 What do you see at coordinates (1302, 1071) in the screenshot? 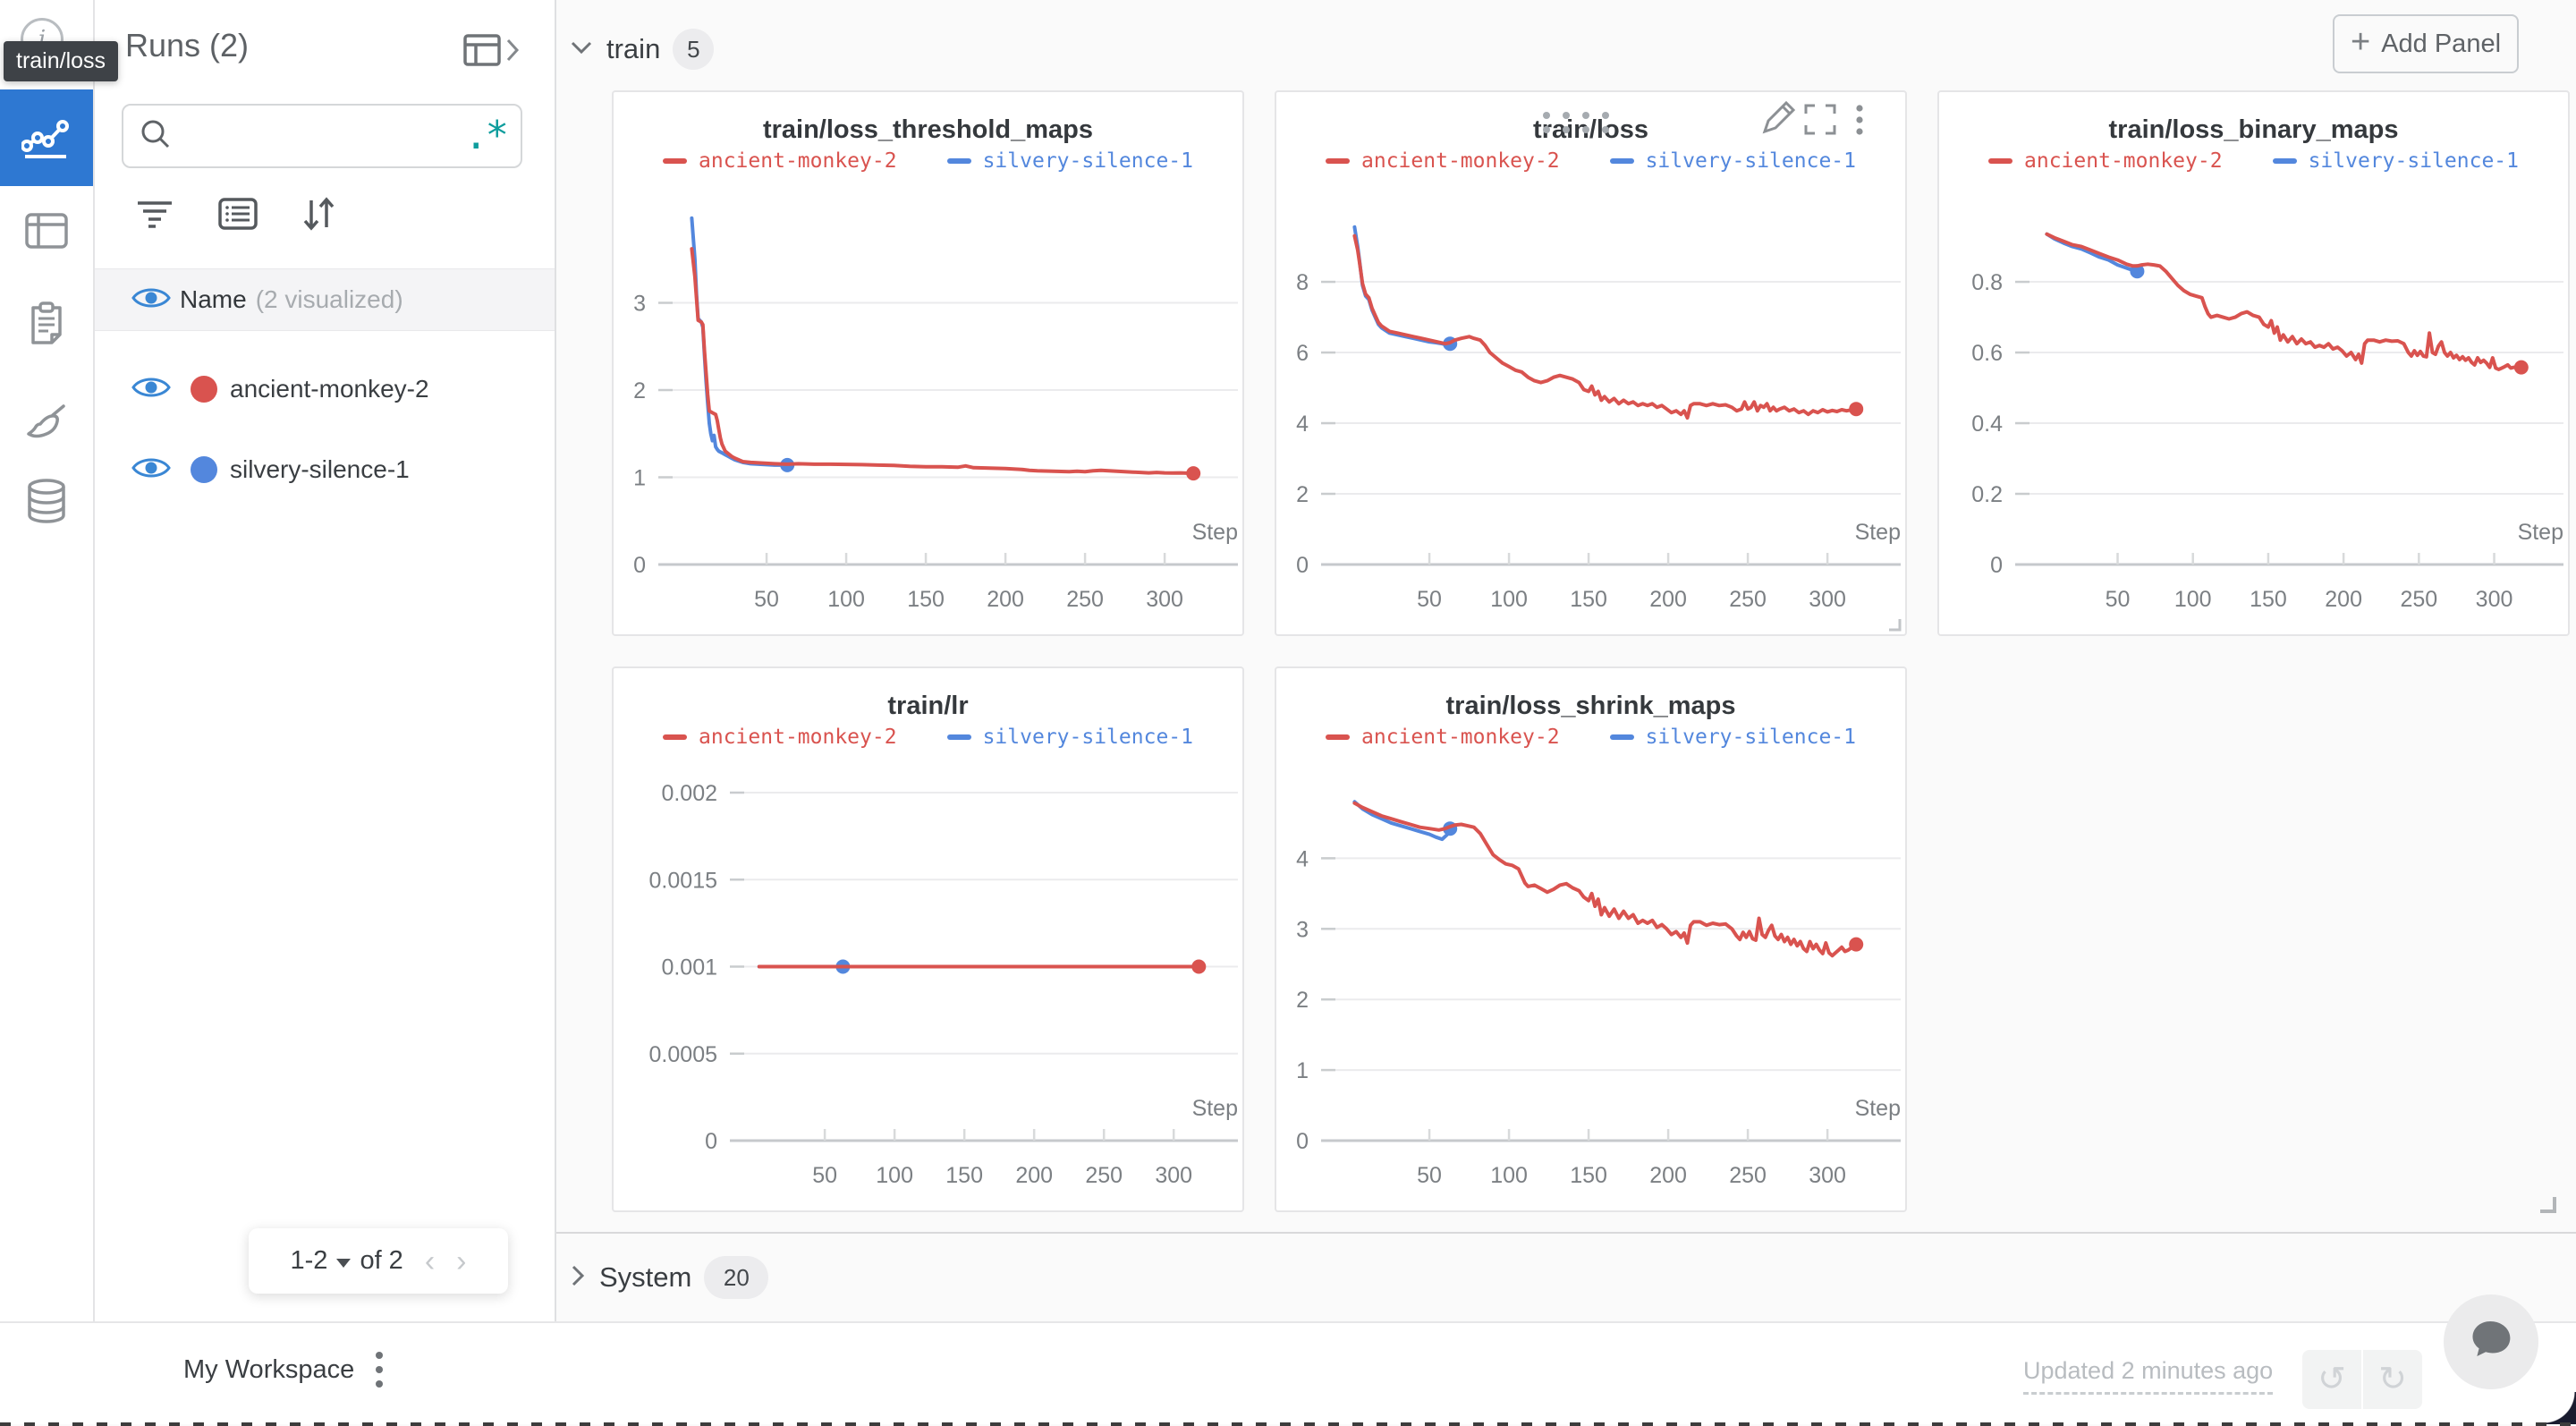
I see `svg-text: 1` at bounding box center [1302, 1071].